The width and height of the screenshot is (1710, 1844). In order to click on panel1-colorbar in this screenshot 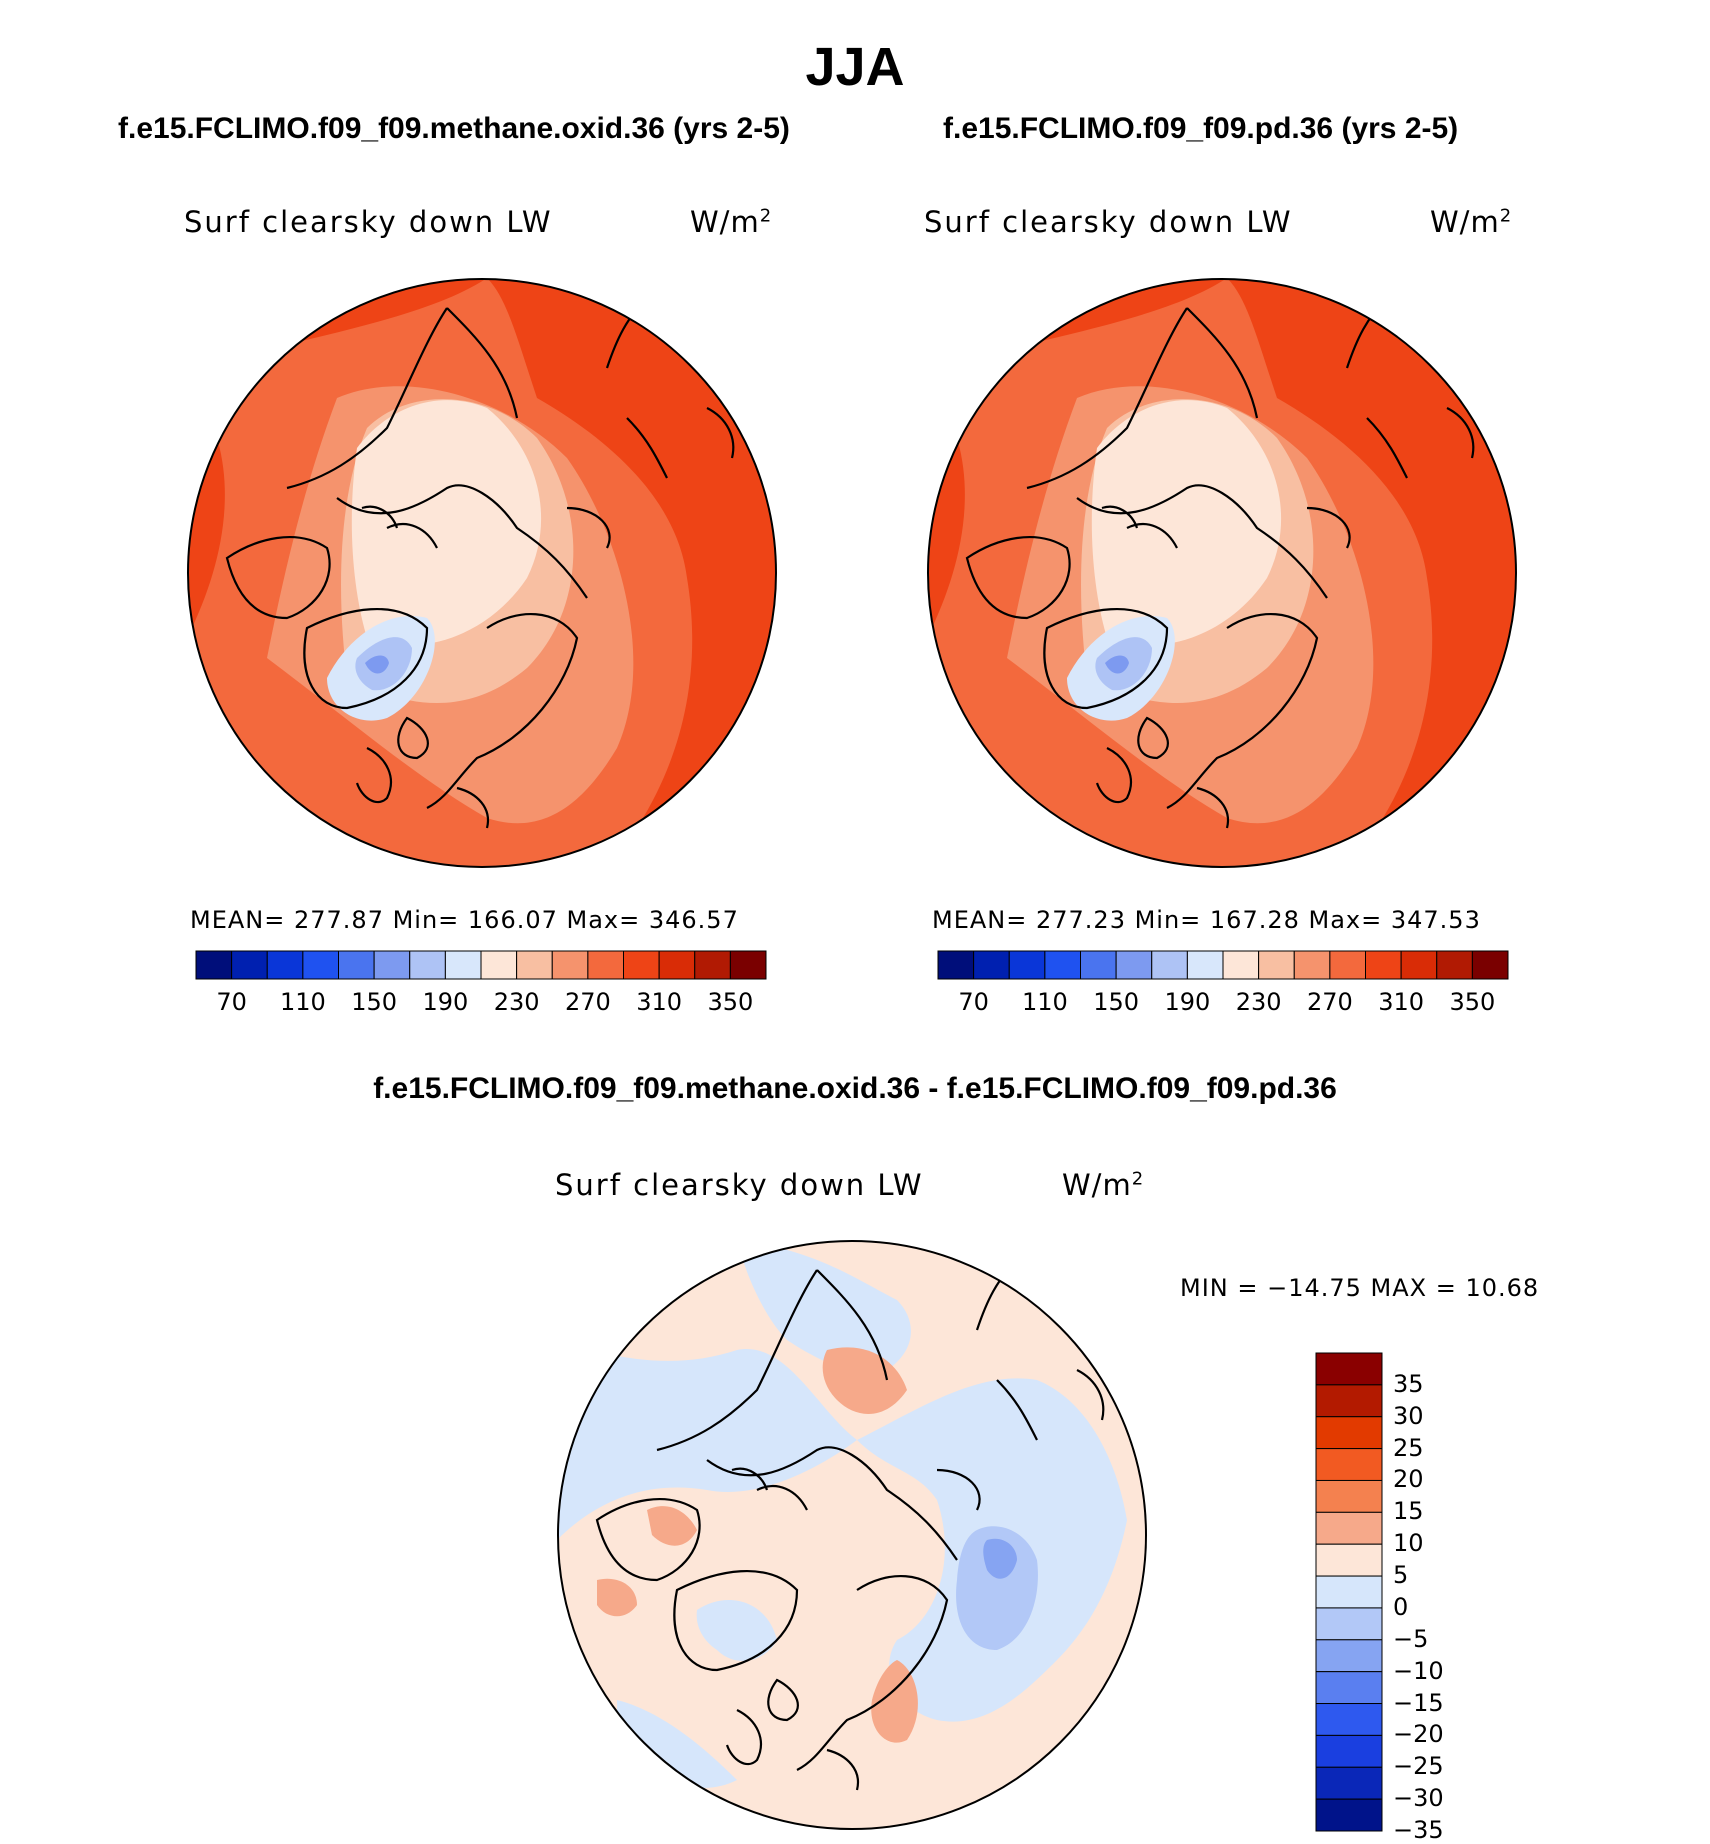, I will do `click(481, 965)`.